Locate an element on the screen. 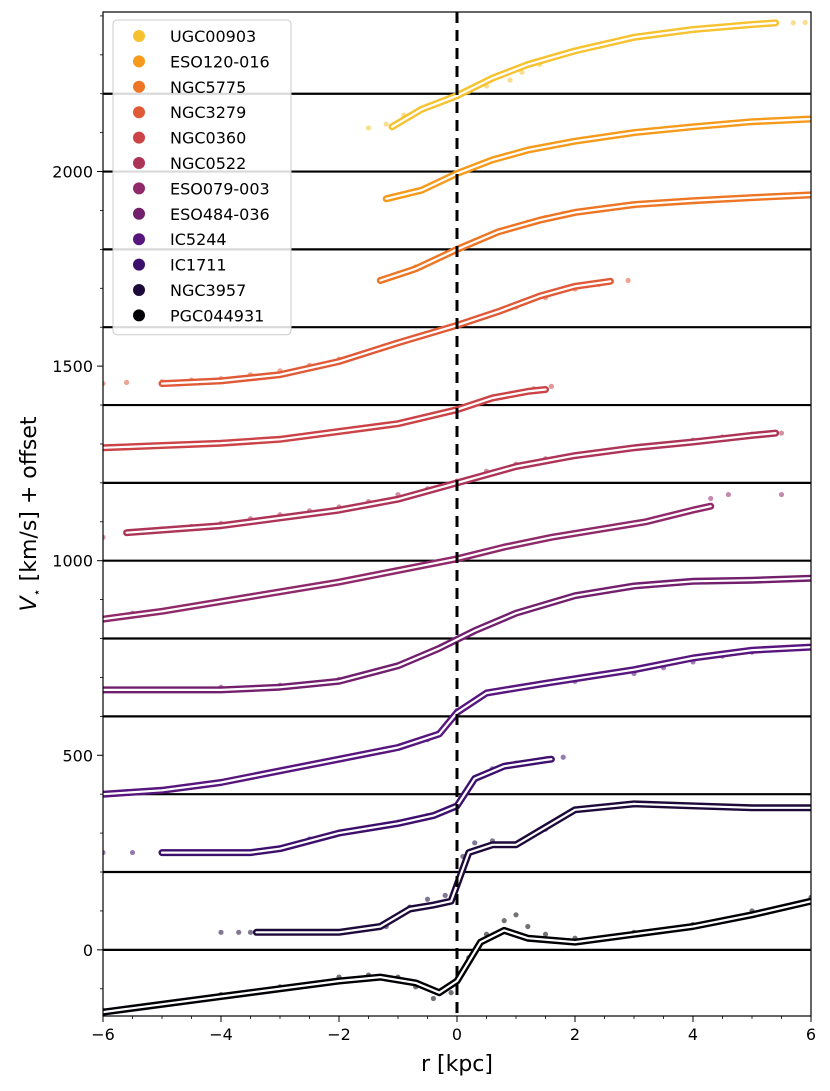 The width and height of the screenshot is (830, 1091). x-tick-label-2: −2 is located at coordinates (339, 1034).